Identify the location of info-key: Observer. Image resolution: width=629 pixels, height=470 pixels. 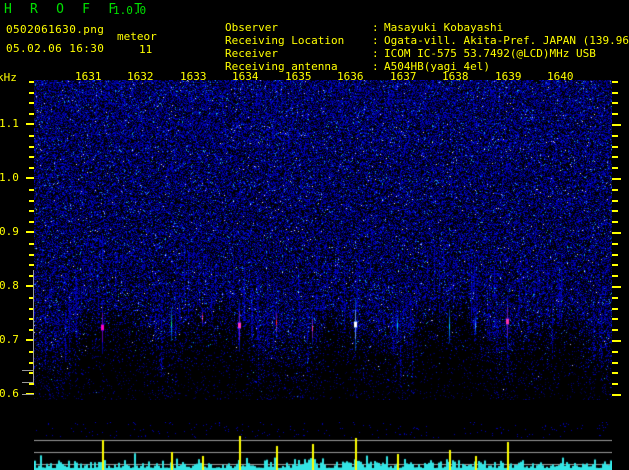
(251, 27).